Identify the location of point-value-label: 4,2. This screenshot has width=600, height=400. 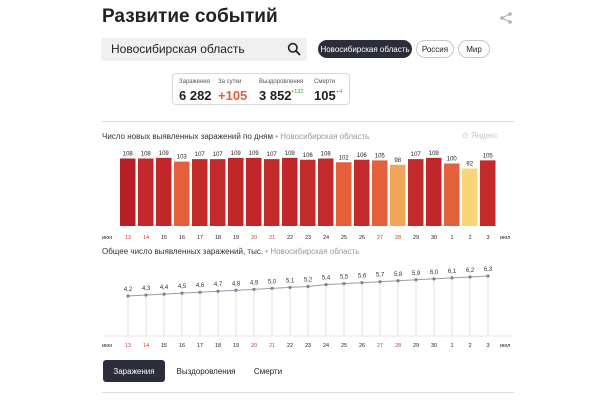
(128, 290).